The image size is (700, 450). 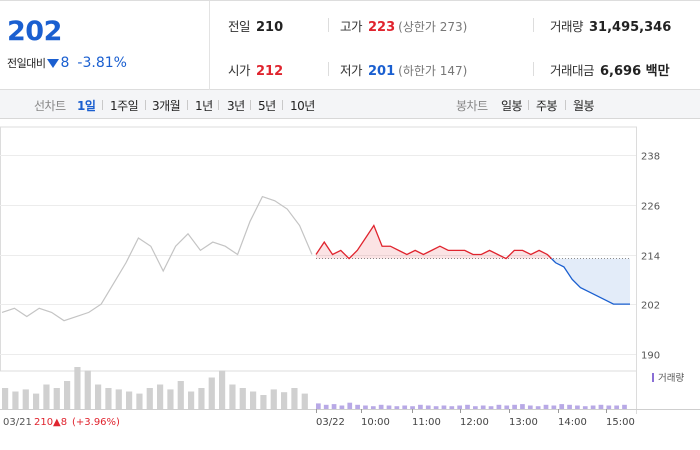 I want to click on volume-cell: 거래량 31,495,346, so click(x=610, y=25).